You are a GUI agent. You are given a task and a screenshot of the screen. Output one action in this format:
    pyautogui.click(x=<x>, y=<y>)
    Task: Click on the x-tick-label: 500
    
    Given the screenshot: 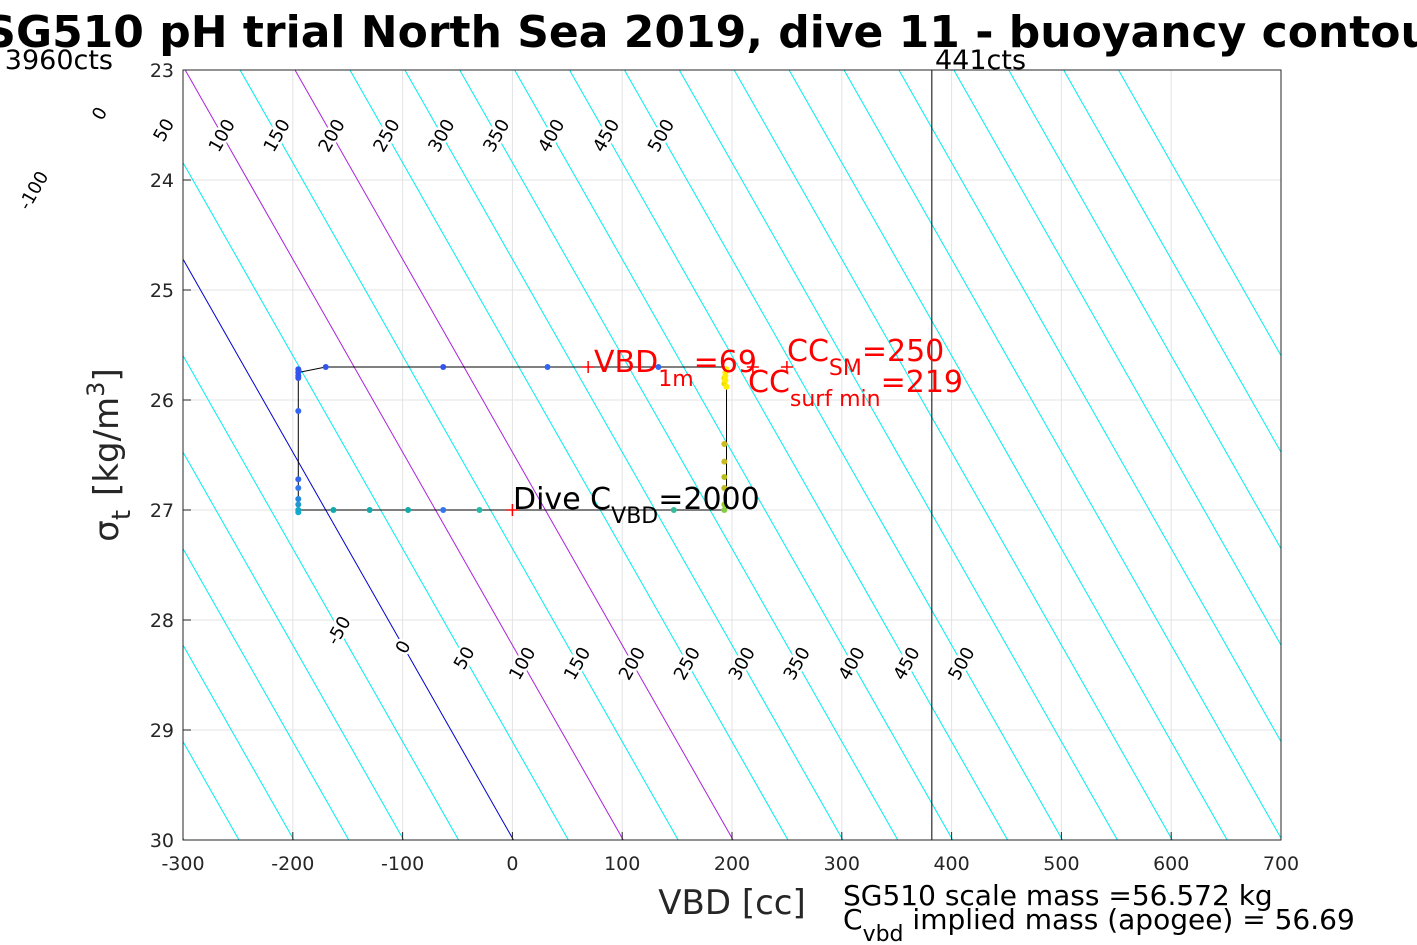 What is the action you would take?
    pyautogui.click(x=1061, y=864)
    